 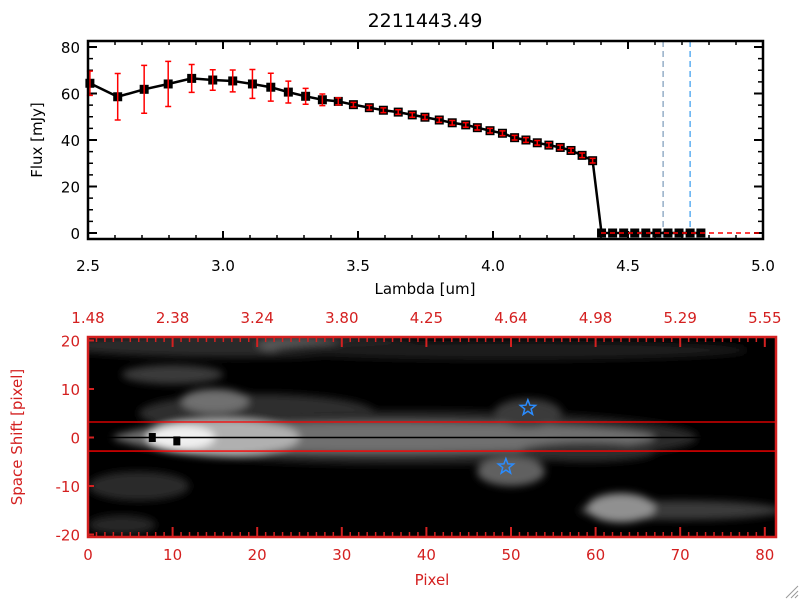 What do you see at coordinates (595, 555) in the screenshot?
I see `x-tick-label: 60` at bounding box center [595, 555].